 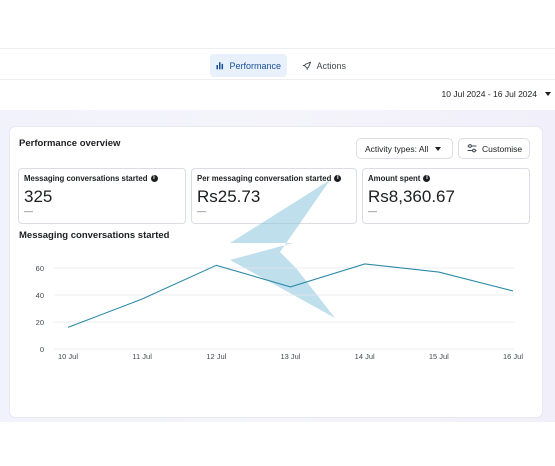 I want to click on metric-label: Per messaging conversation started, so click(x=264, y=178).